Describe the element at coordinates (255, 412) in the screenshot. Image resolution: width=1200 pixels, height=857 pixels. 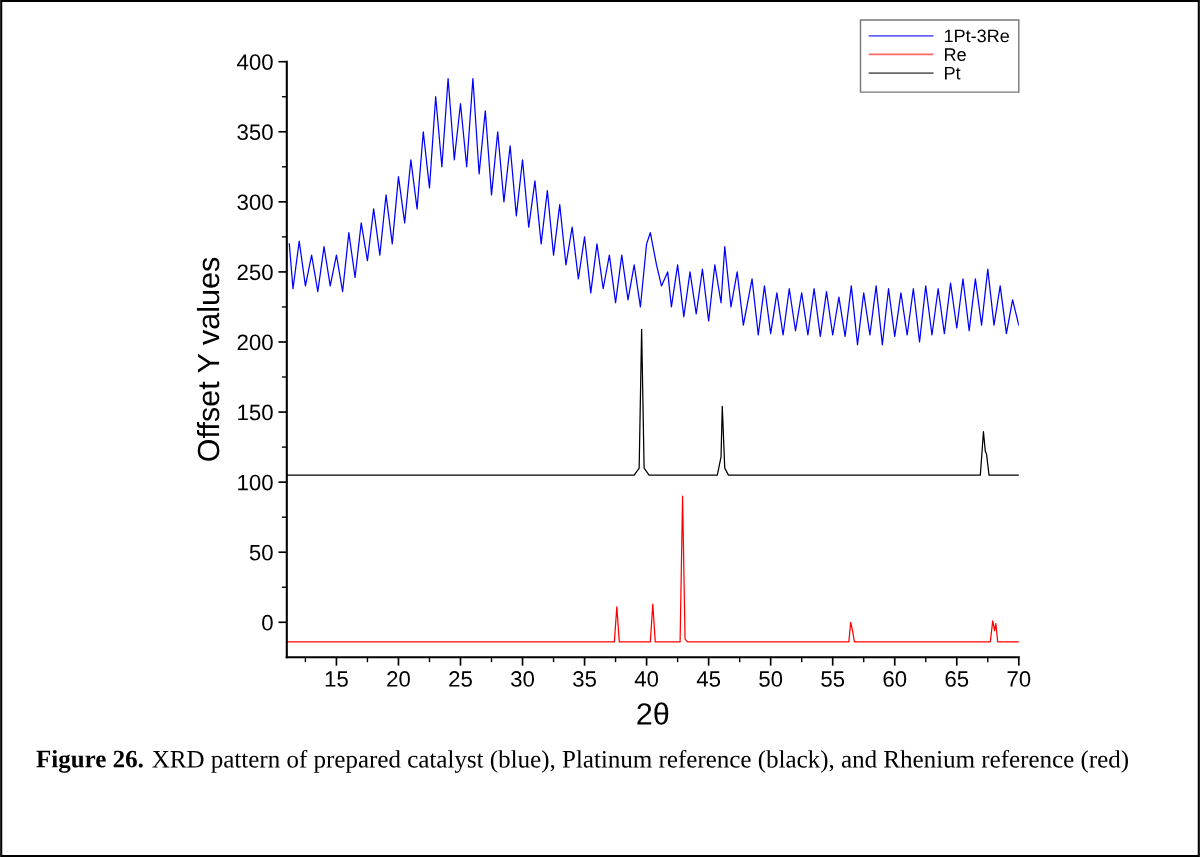
I see `y-tick-label: 150` at that location.